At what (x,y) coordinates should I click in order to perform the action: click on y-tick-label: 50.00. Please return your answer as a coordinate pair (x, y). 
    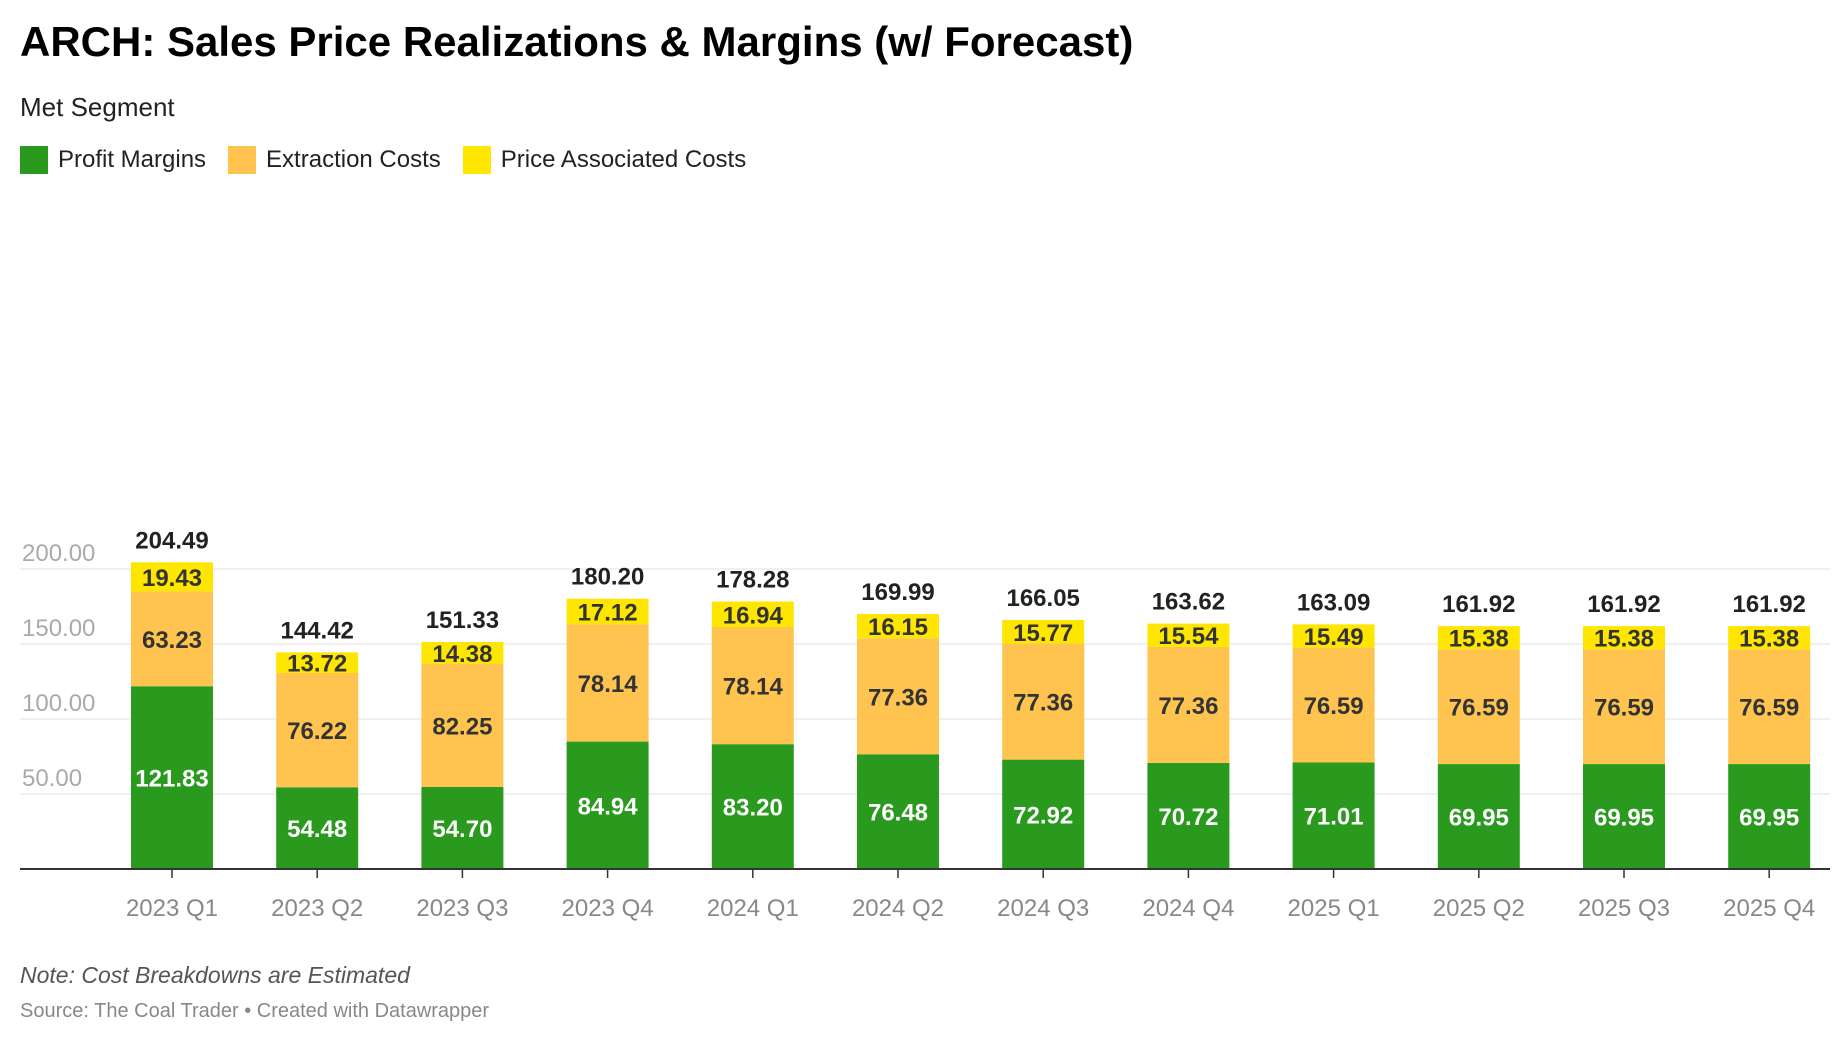
    Looking at the image, I should click on (52, 778).